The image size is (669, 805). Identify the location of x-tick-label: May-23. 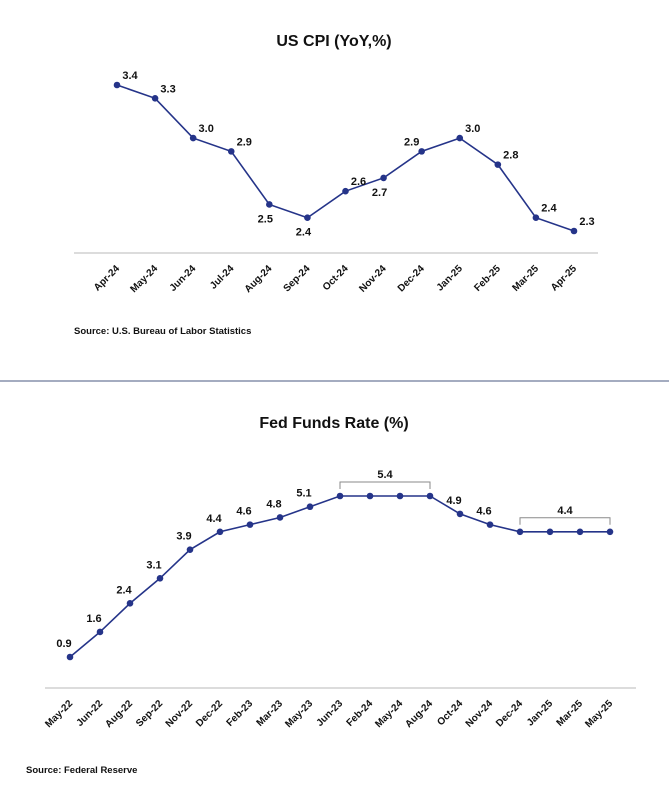
(299, 714).